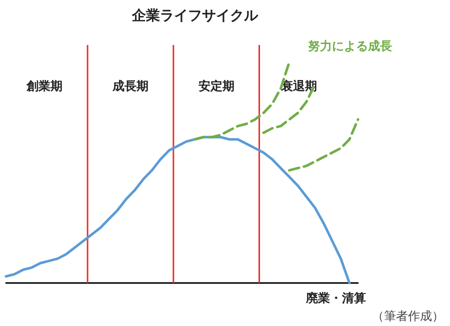  Describe the element at coordinates (350, 46) in the screenshot. I see `text: 努力による成長` at that location.